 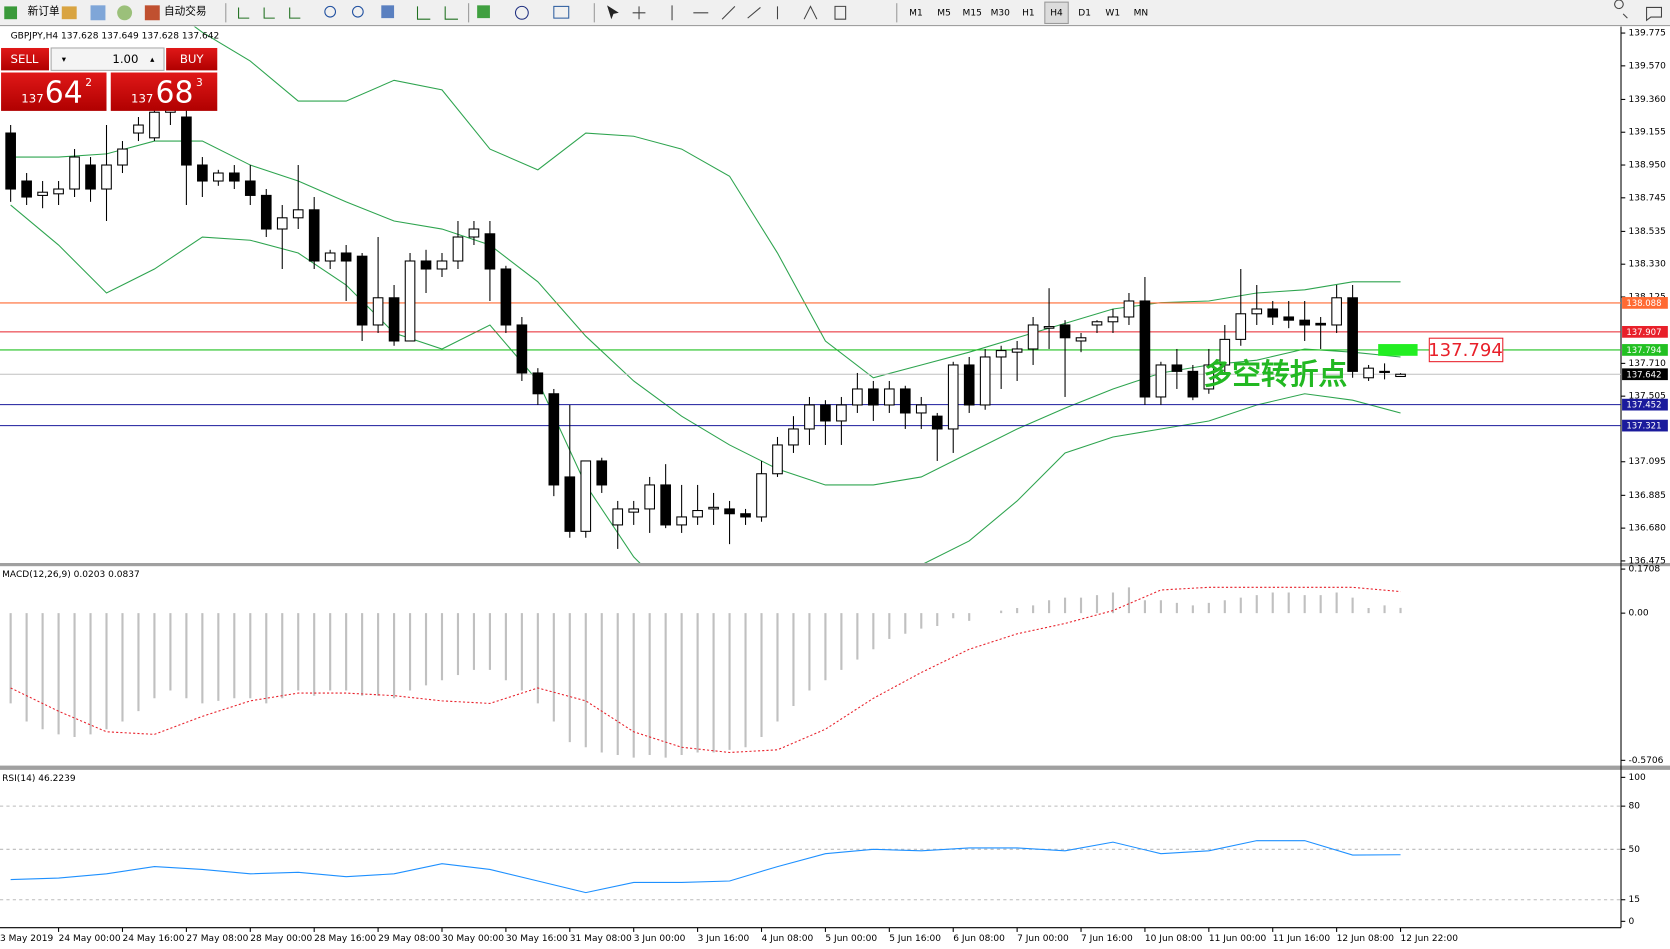 What do you see at coordinates (152, 60) in the screenshot?
I see `lot-up: ▴` at bounding box center [152, 60].